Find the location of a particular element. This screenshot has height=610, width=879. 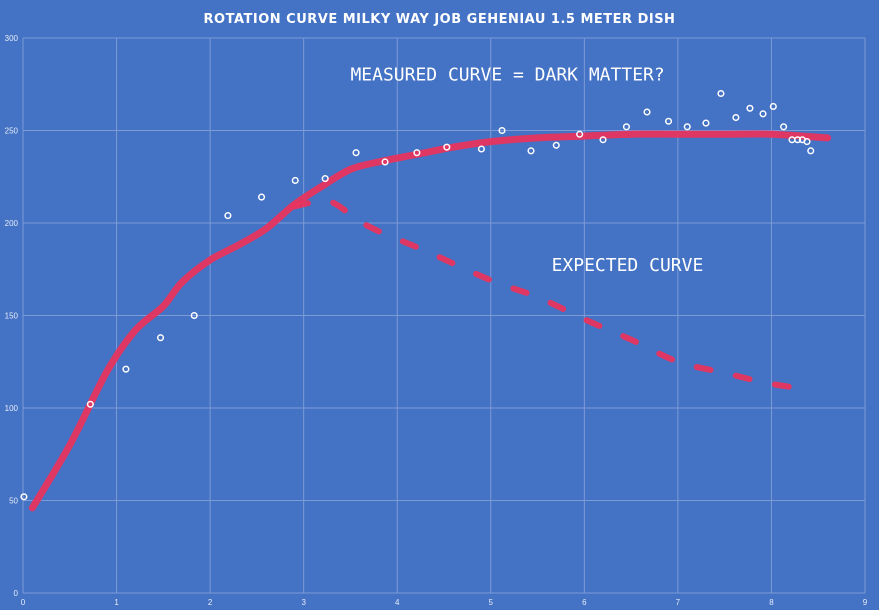

x-tick-label: 4 is located at coordinates (397, 602).